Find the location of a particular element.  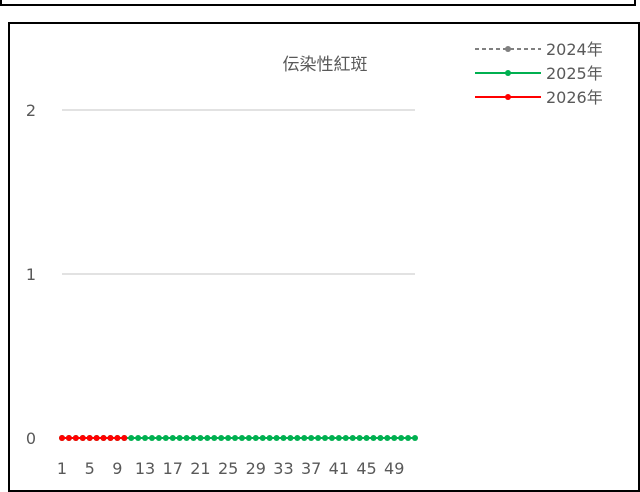

series-layer is located at coordinates (238, 438).